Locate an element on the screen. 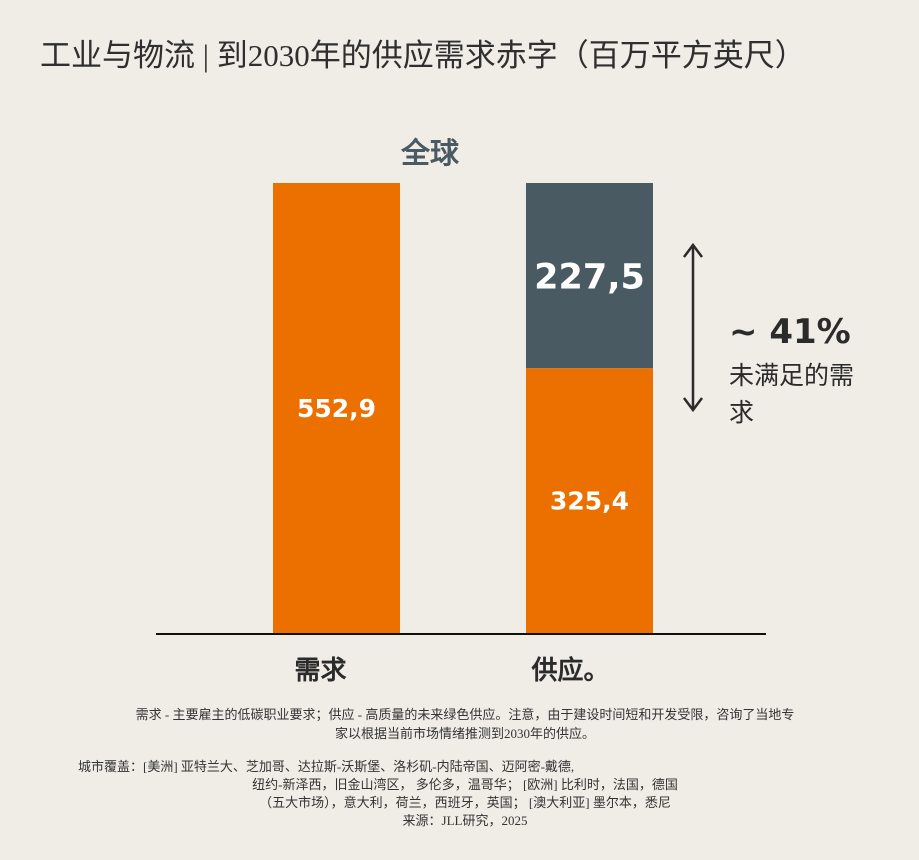 This screenshot has height=860, width=919. data-label-supply-0: 325,4 is located at coordinates (589, 501).